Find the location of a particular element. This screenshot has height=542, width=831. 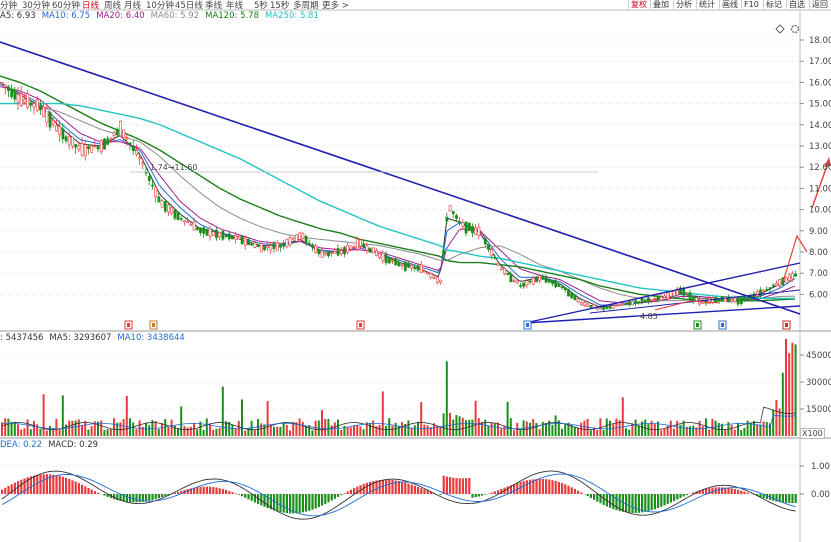

period-tab-8: 季线 is located at coordinates (214, 6).